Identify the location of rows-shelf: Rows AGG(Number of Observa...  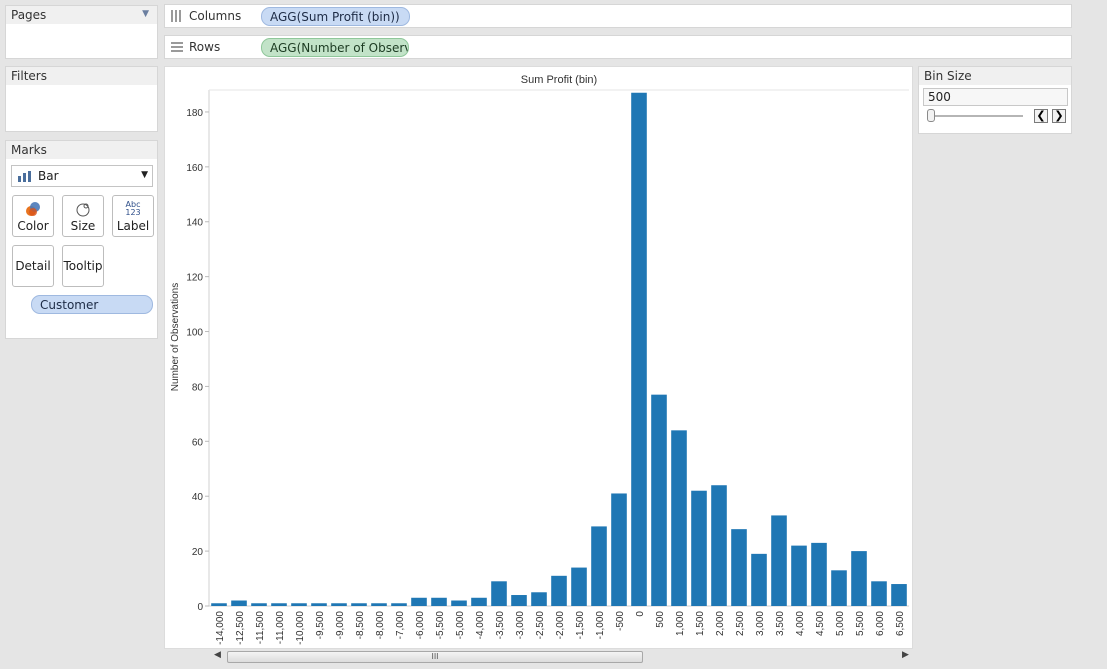
(618, 47).